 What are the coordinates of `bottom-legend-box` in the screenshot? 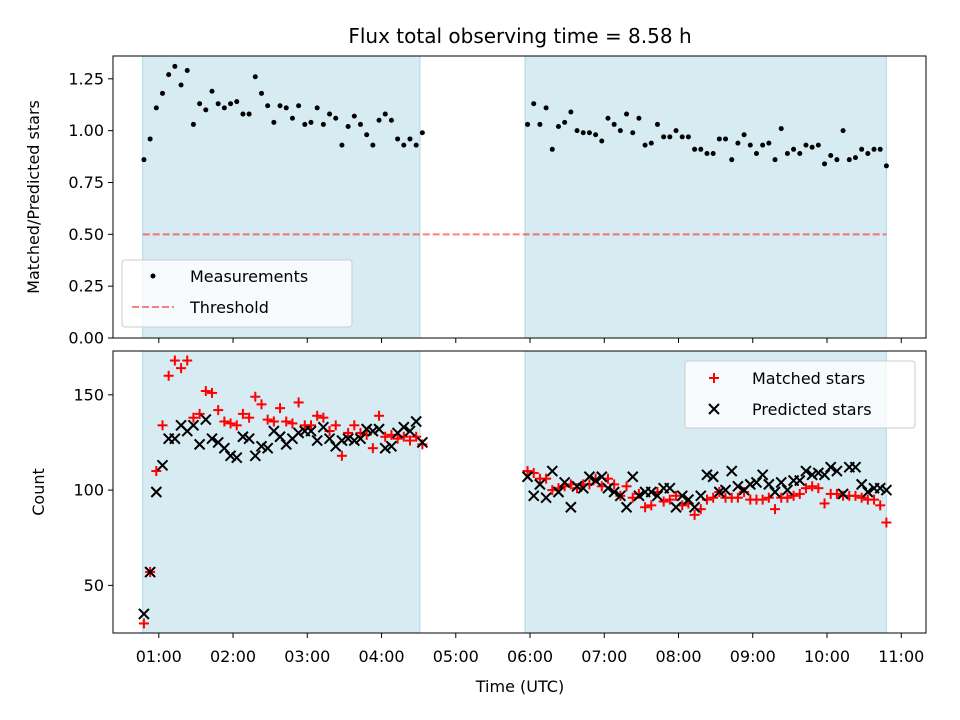 It's located at (800, 394).